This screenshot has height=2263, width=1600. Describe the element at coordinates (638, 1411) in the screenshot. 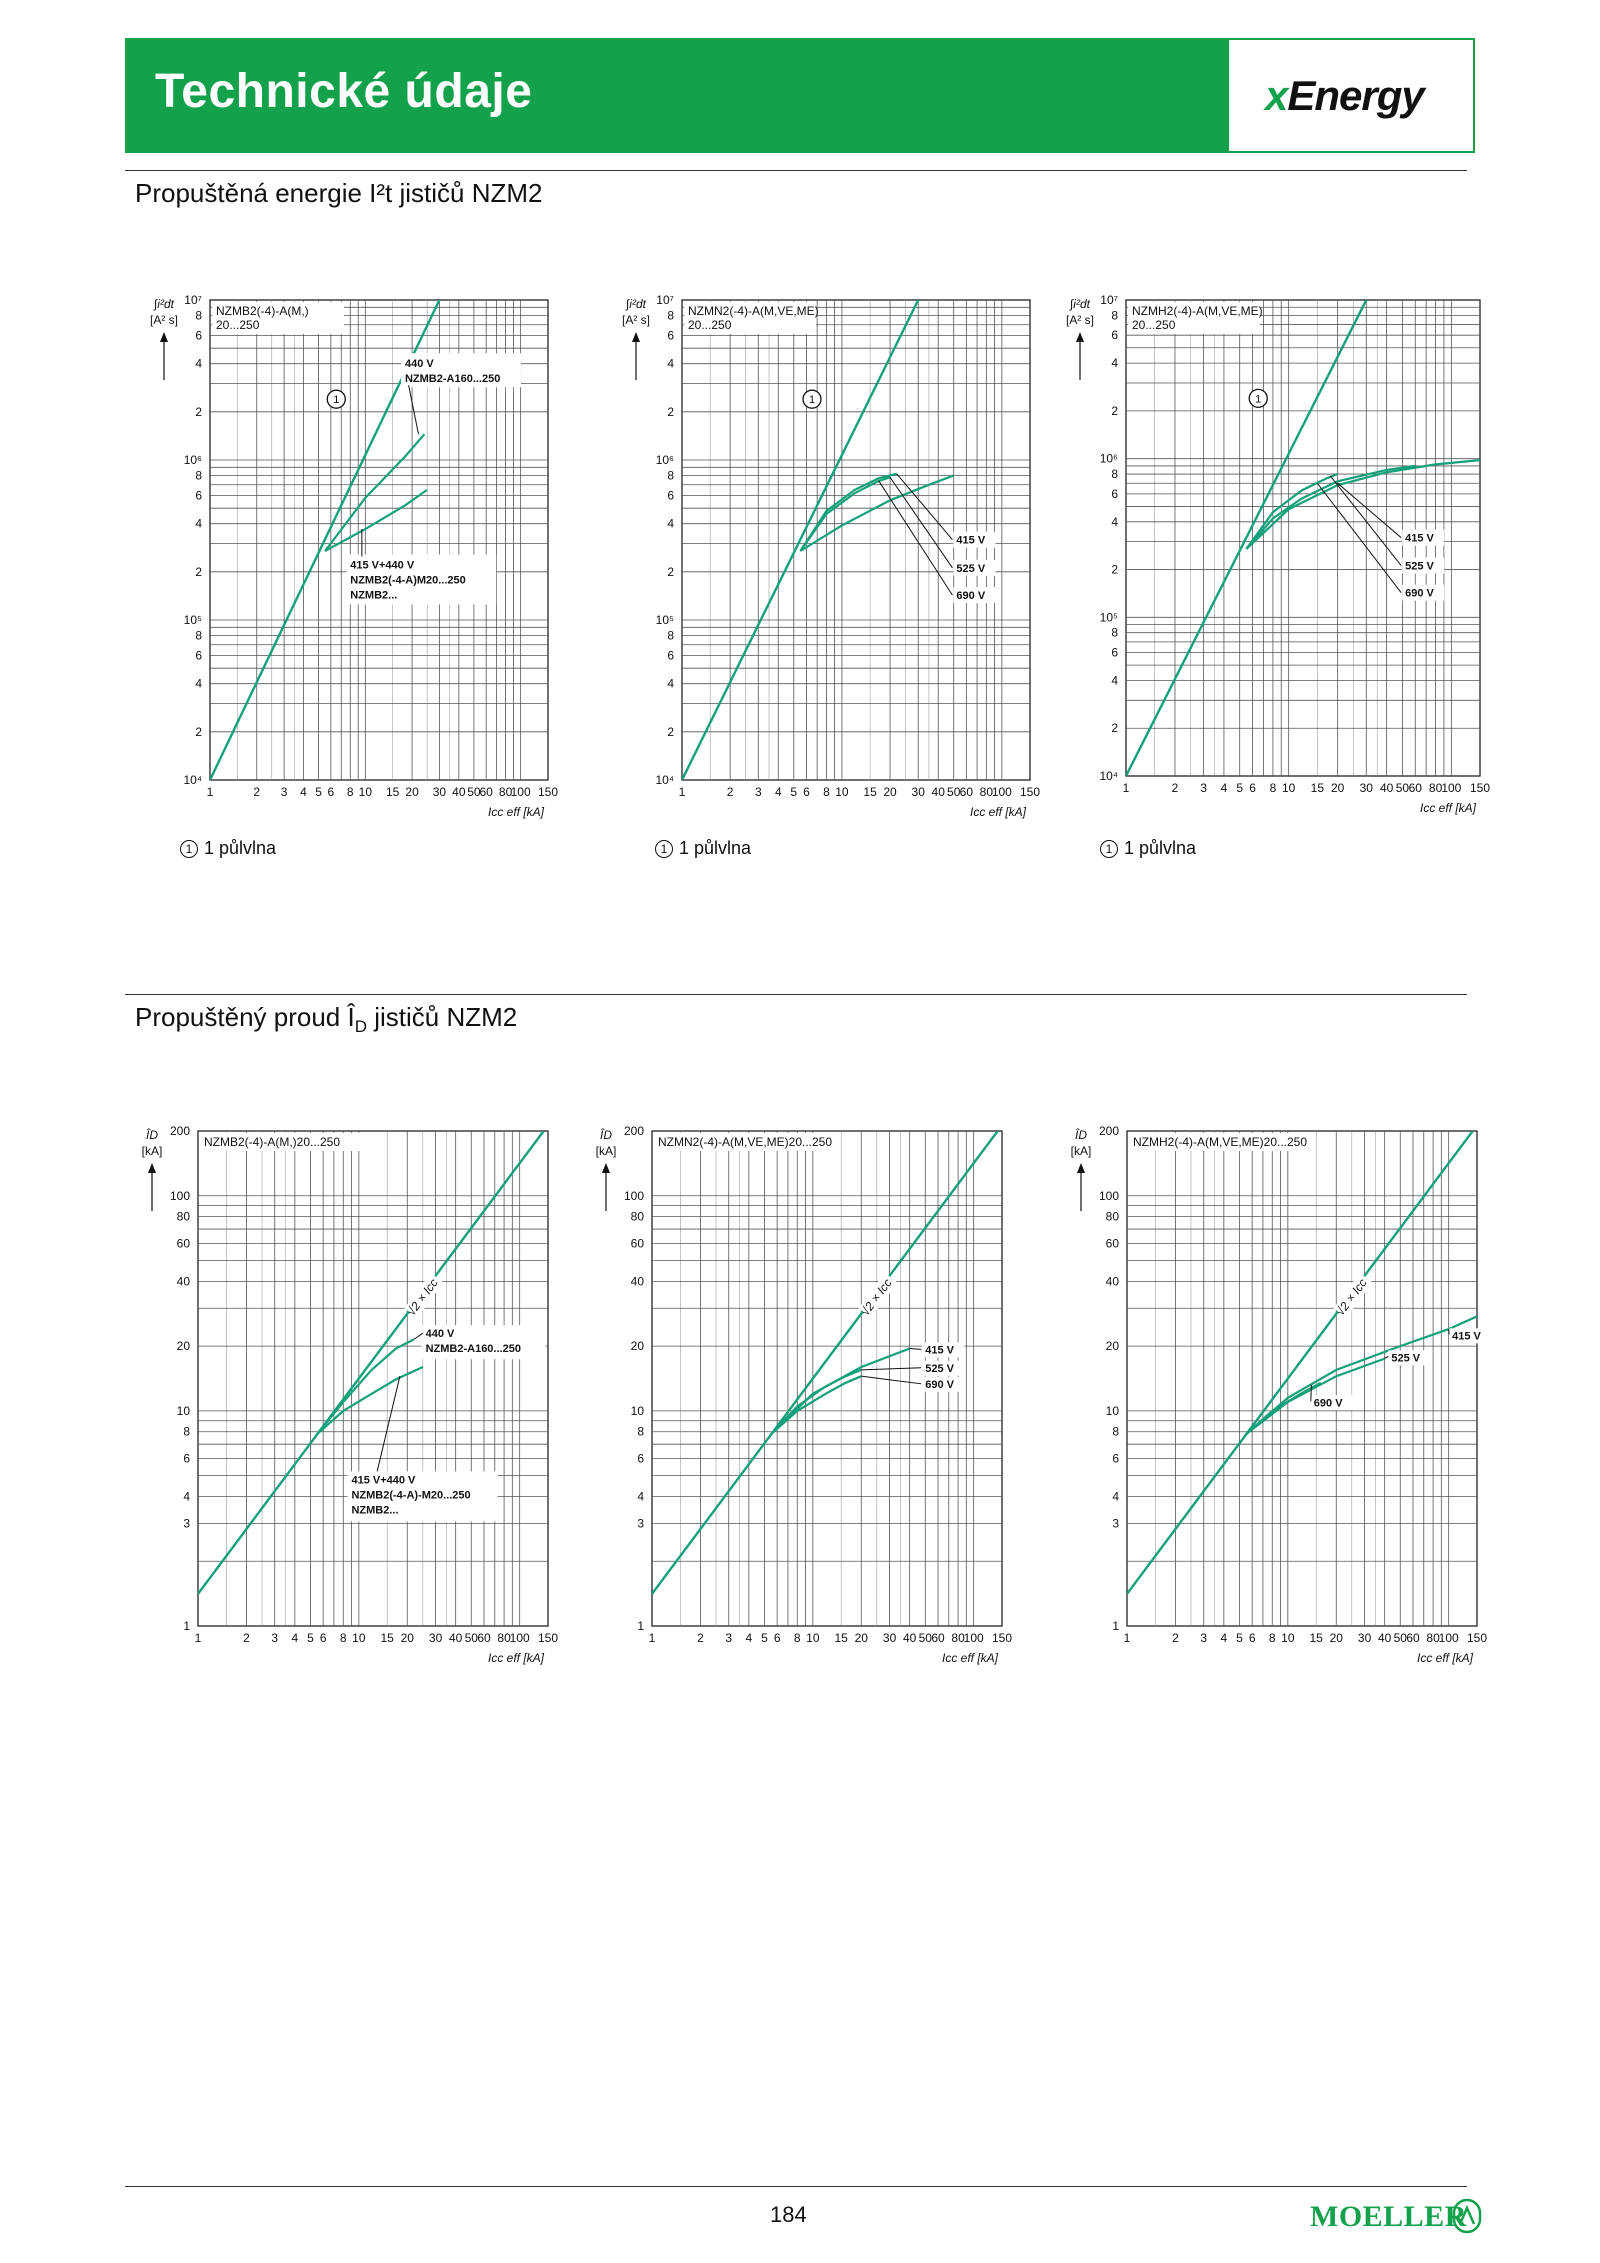

I see `y-tick-label: 10` at that location.